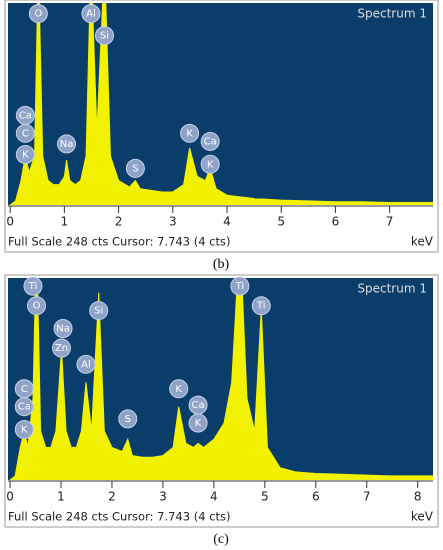  What do you see at coordinates (221, 264) in the screenshot?
I see `panel-caption: (b)` at bounding box center [221, 264].